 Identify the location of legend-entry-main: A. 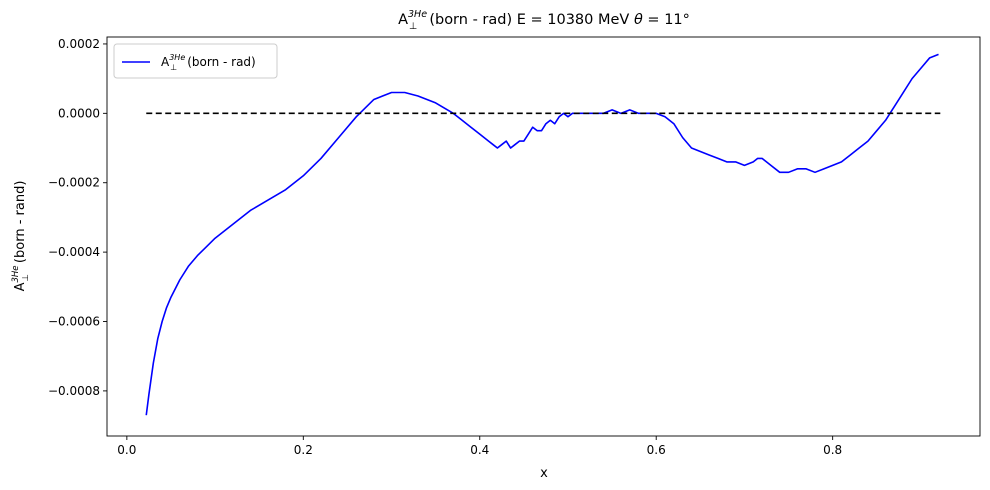
(165, 62).